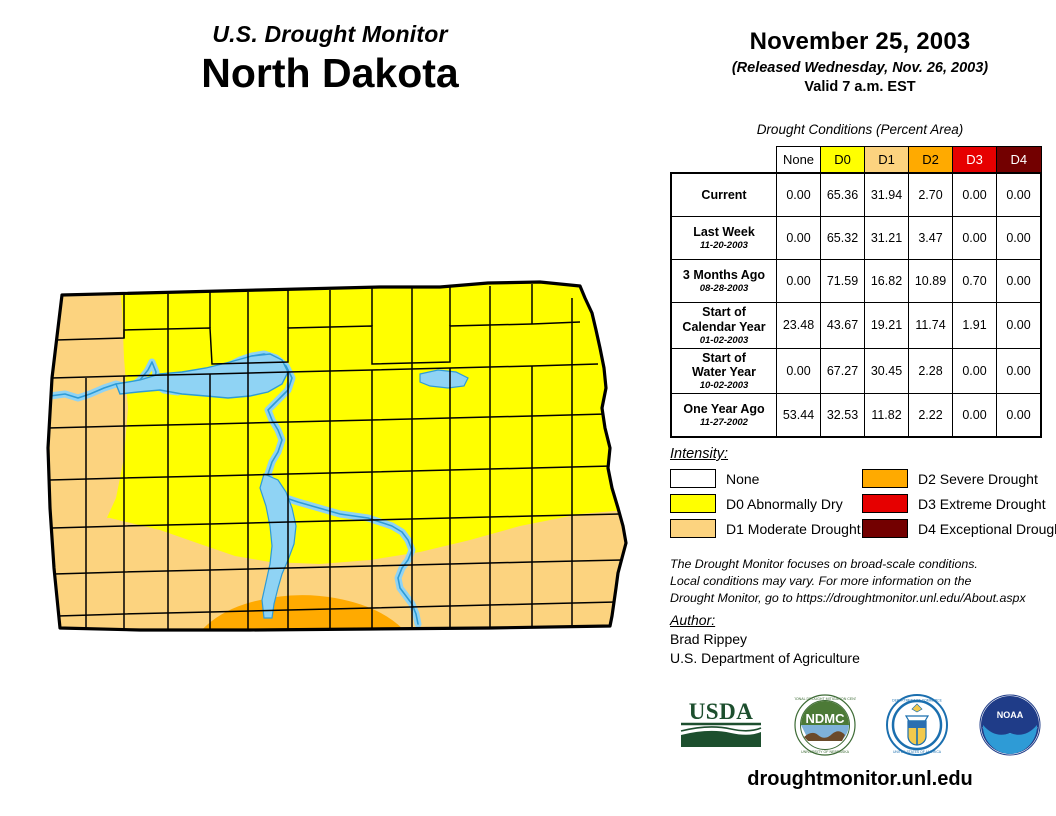 This screenshot has width=1056, height=816. Describe the element at coordinates (974, 160) in the screenshot. I see `table-col-header-d3: D3` at that location.